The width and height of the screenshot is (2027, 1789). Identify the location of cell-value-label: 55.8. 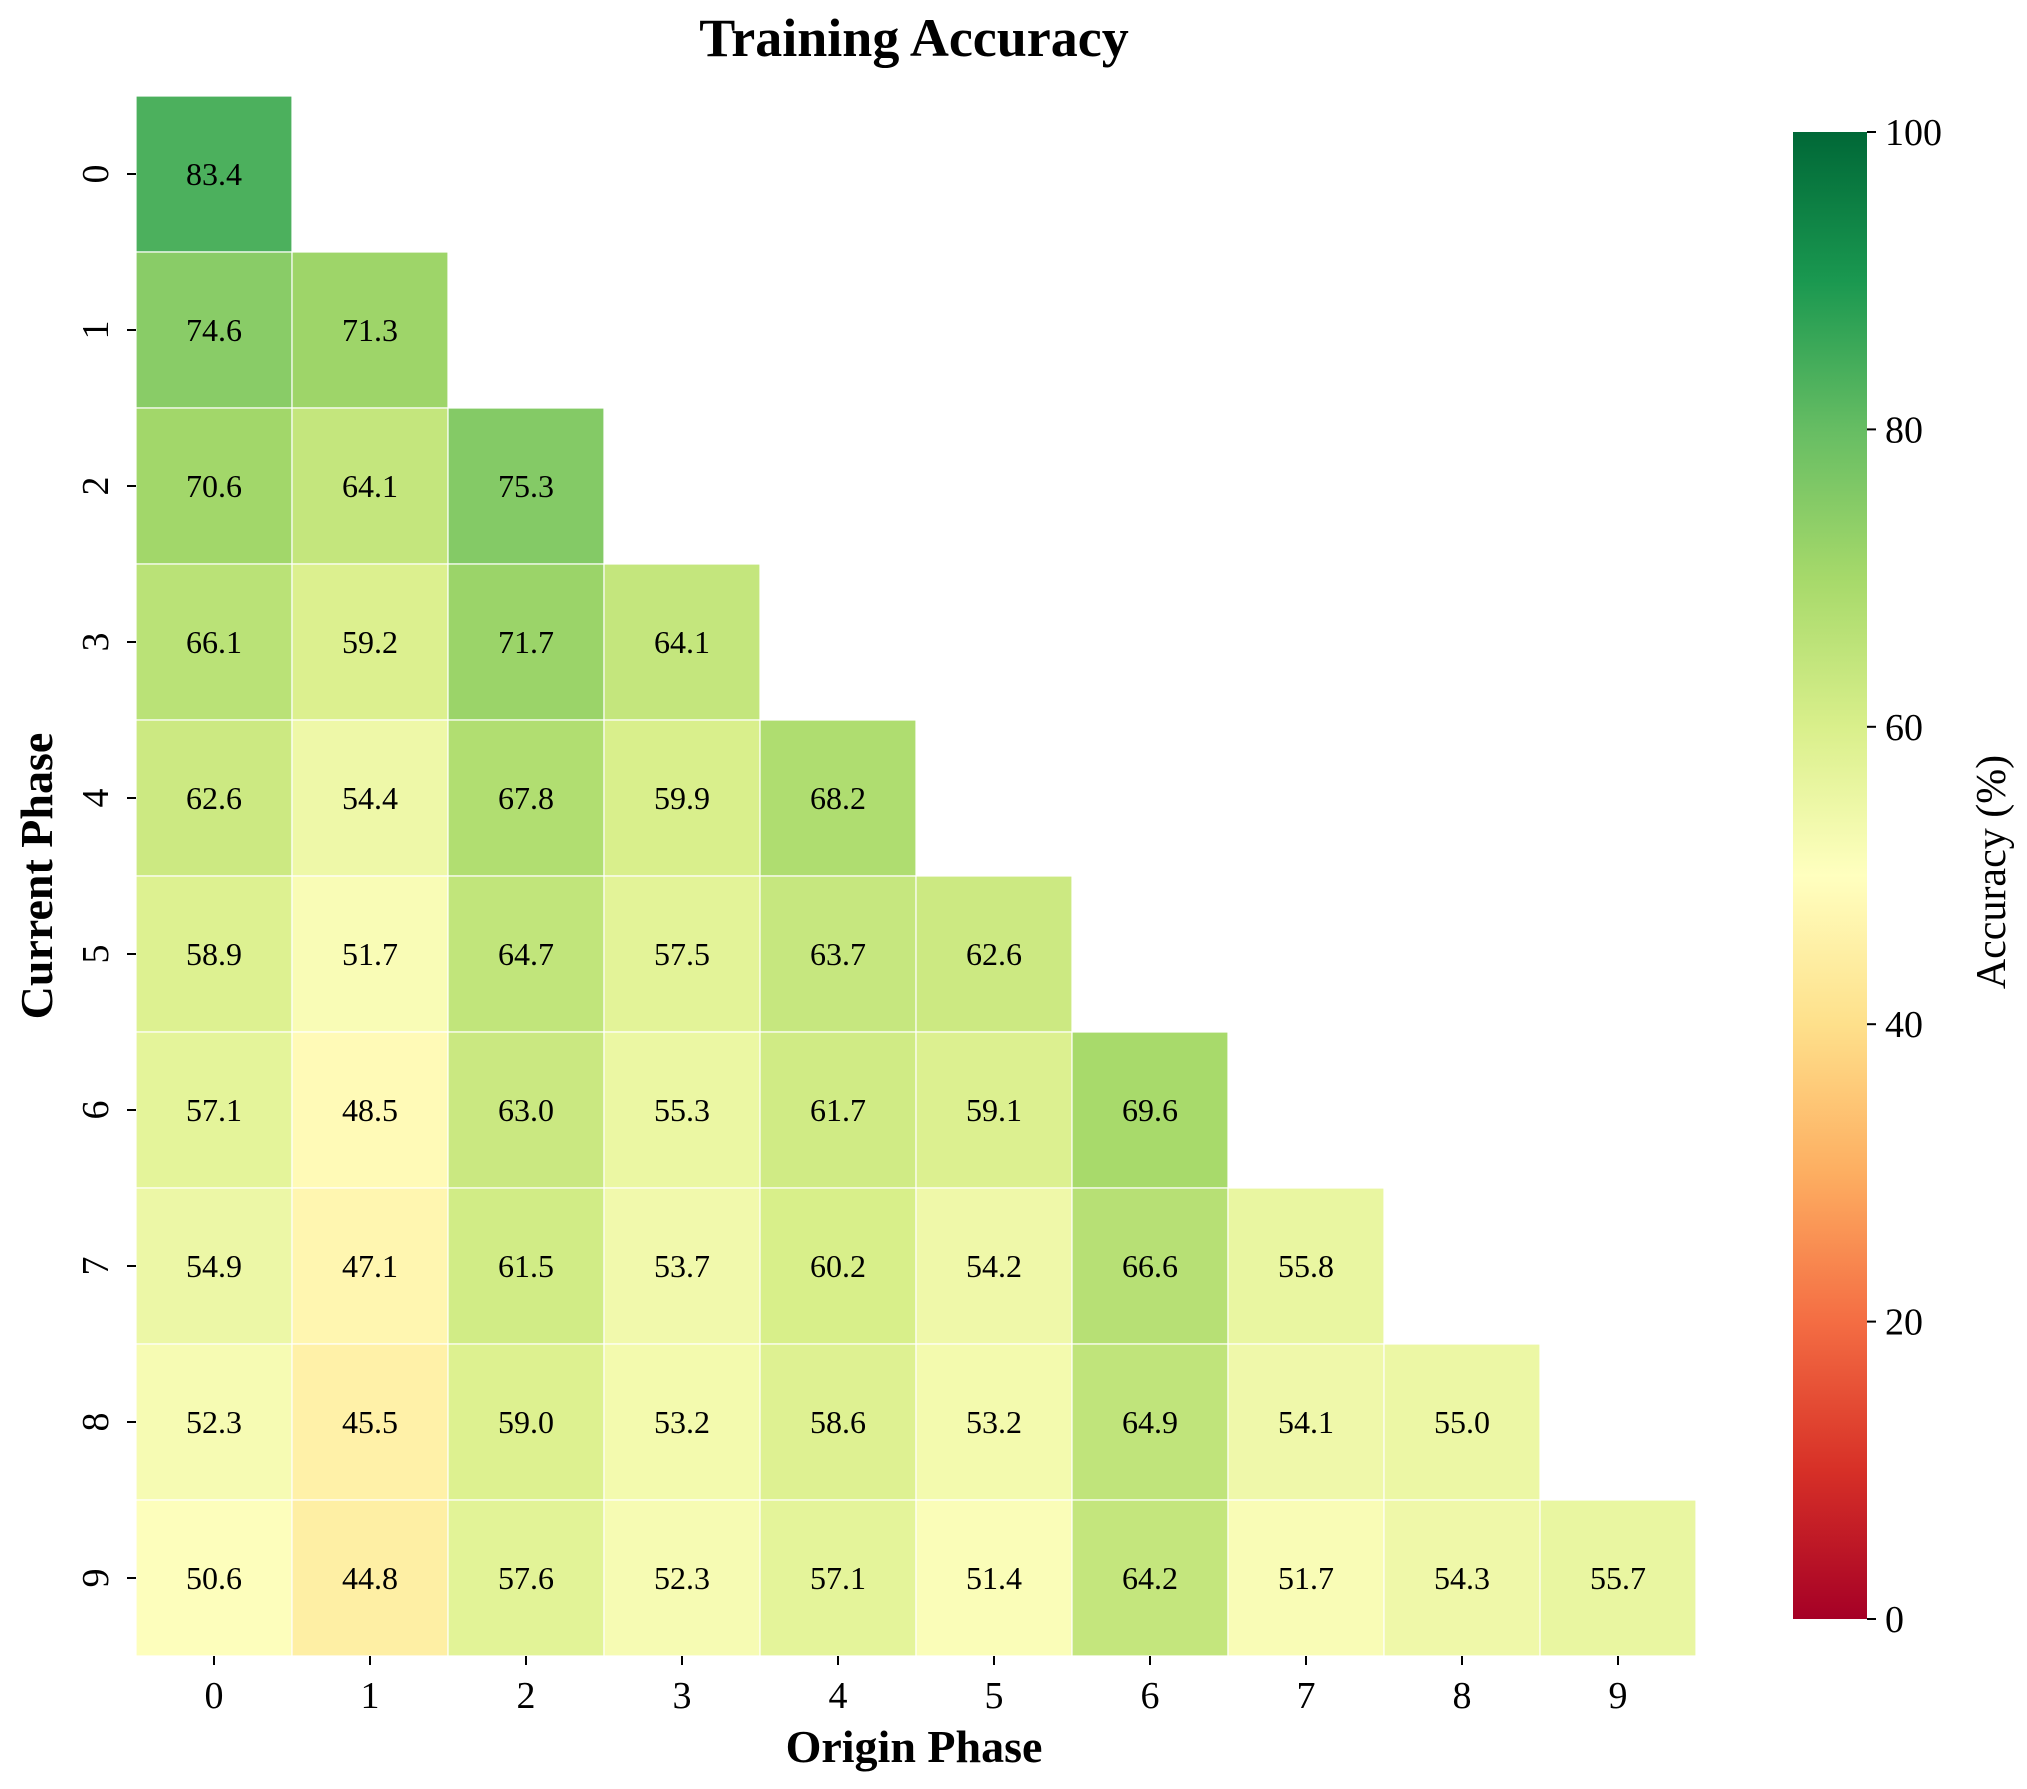
(1306, 1266).